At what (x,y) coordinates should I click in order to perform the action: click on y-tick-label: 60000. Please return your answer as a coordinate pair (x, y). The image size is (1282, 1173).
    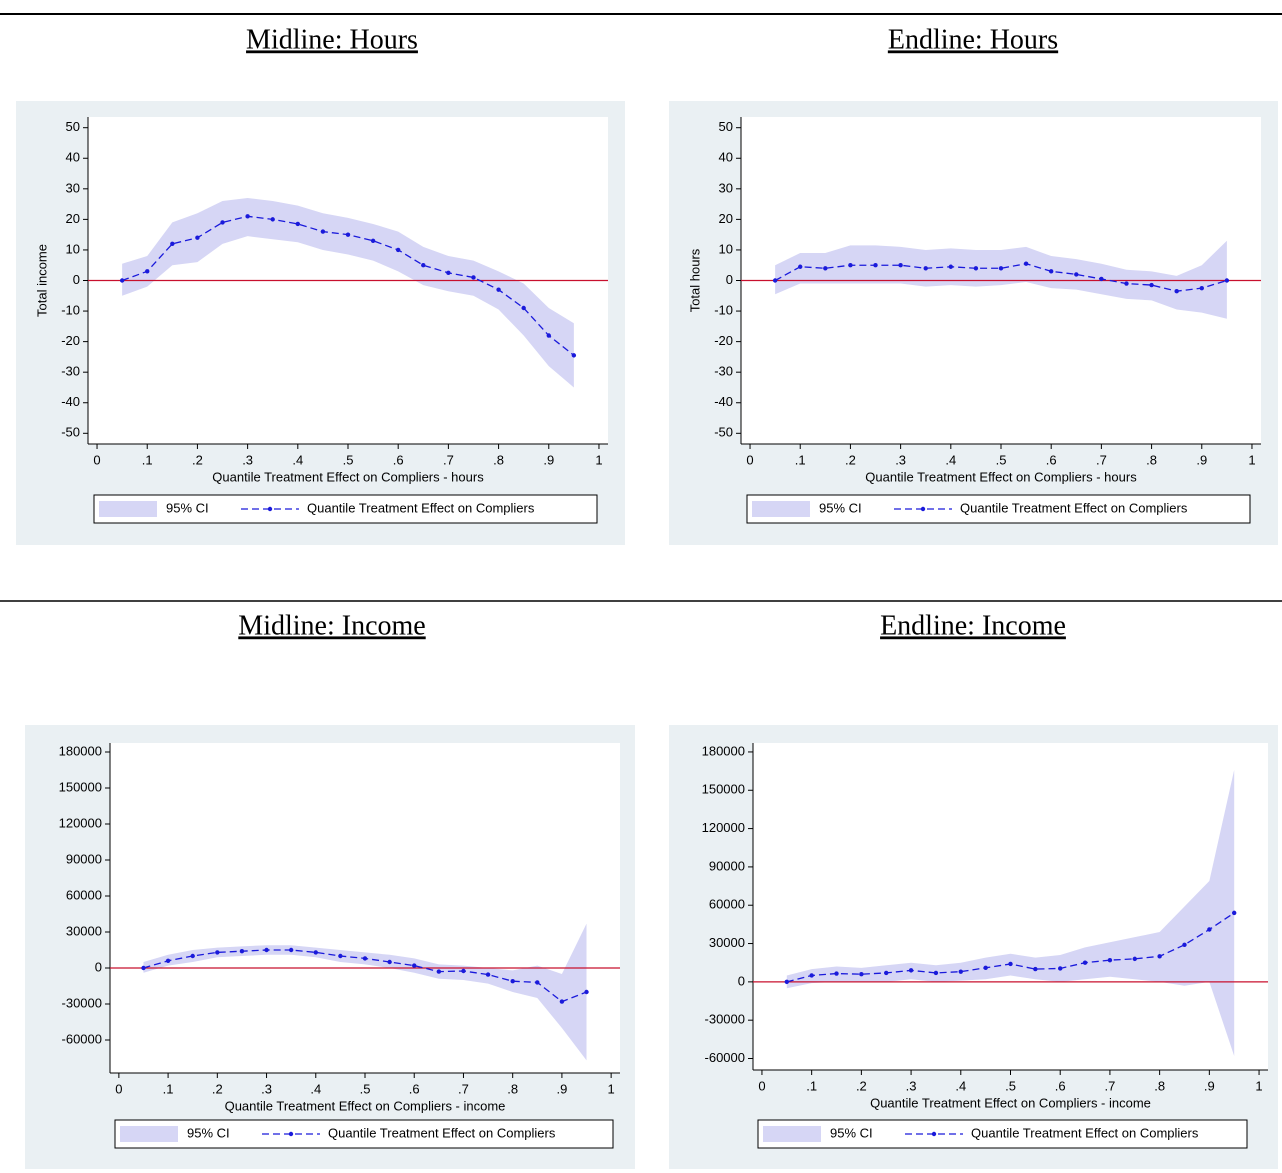
    Looking at the image, I should click on (84, 894).